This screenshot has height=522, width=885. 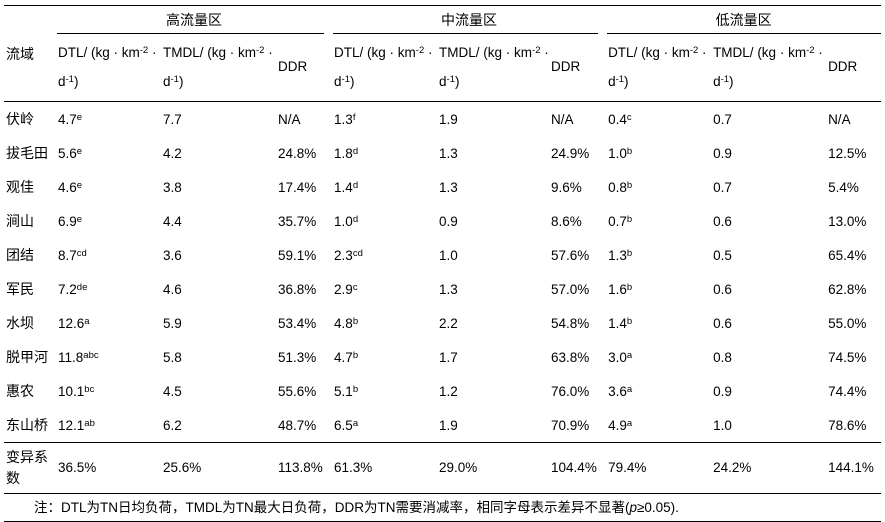 What do you see at coordinates (297, 391) in the screenshot?
I see `cell: 55.6%` at bounding box center [297, 391].